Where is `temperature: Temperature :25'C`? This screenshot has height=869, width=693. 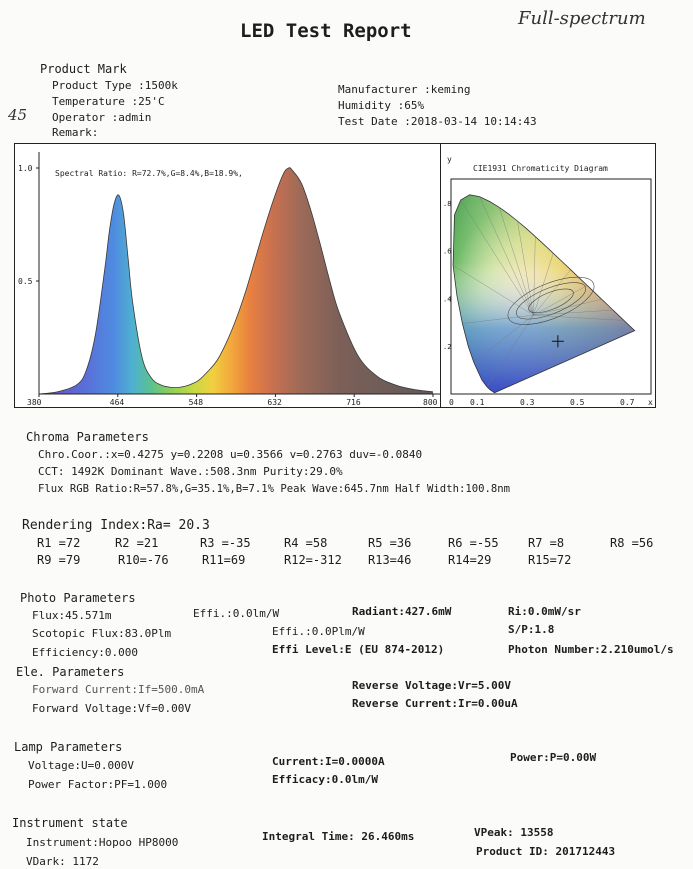
temperature: Temperature :25'C is located at coordinates (108, 101).